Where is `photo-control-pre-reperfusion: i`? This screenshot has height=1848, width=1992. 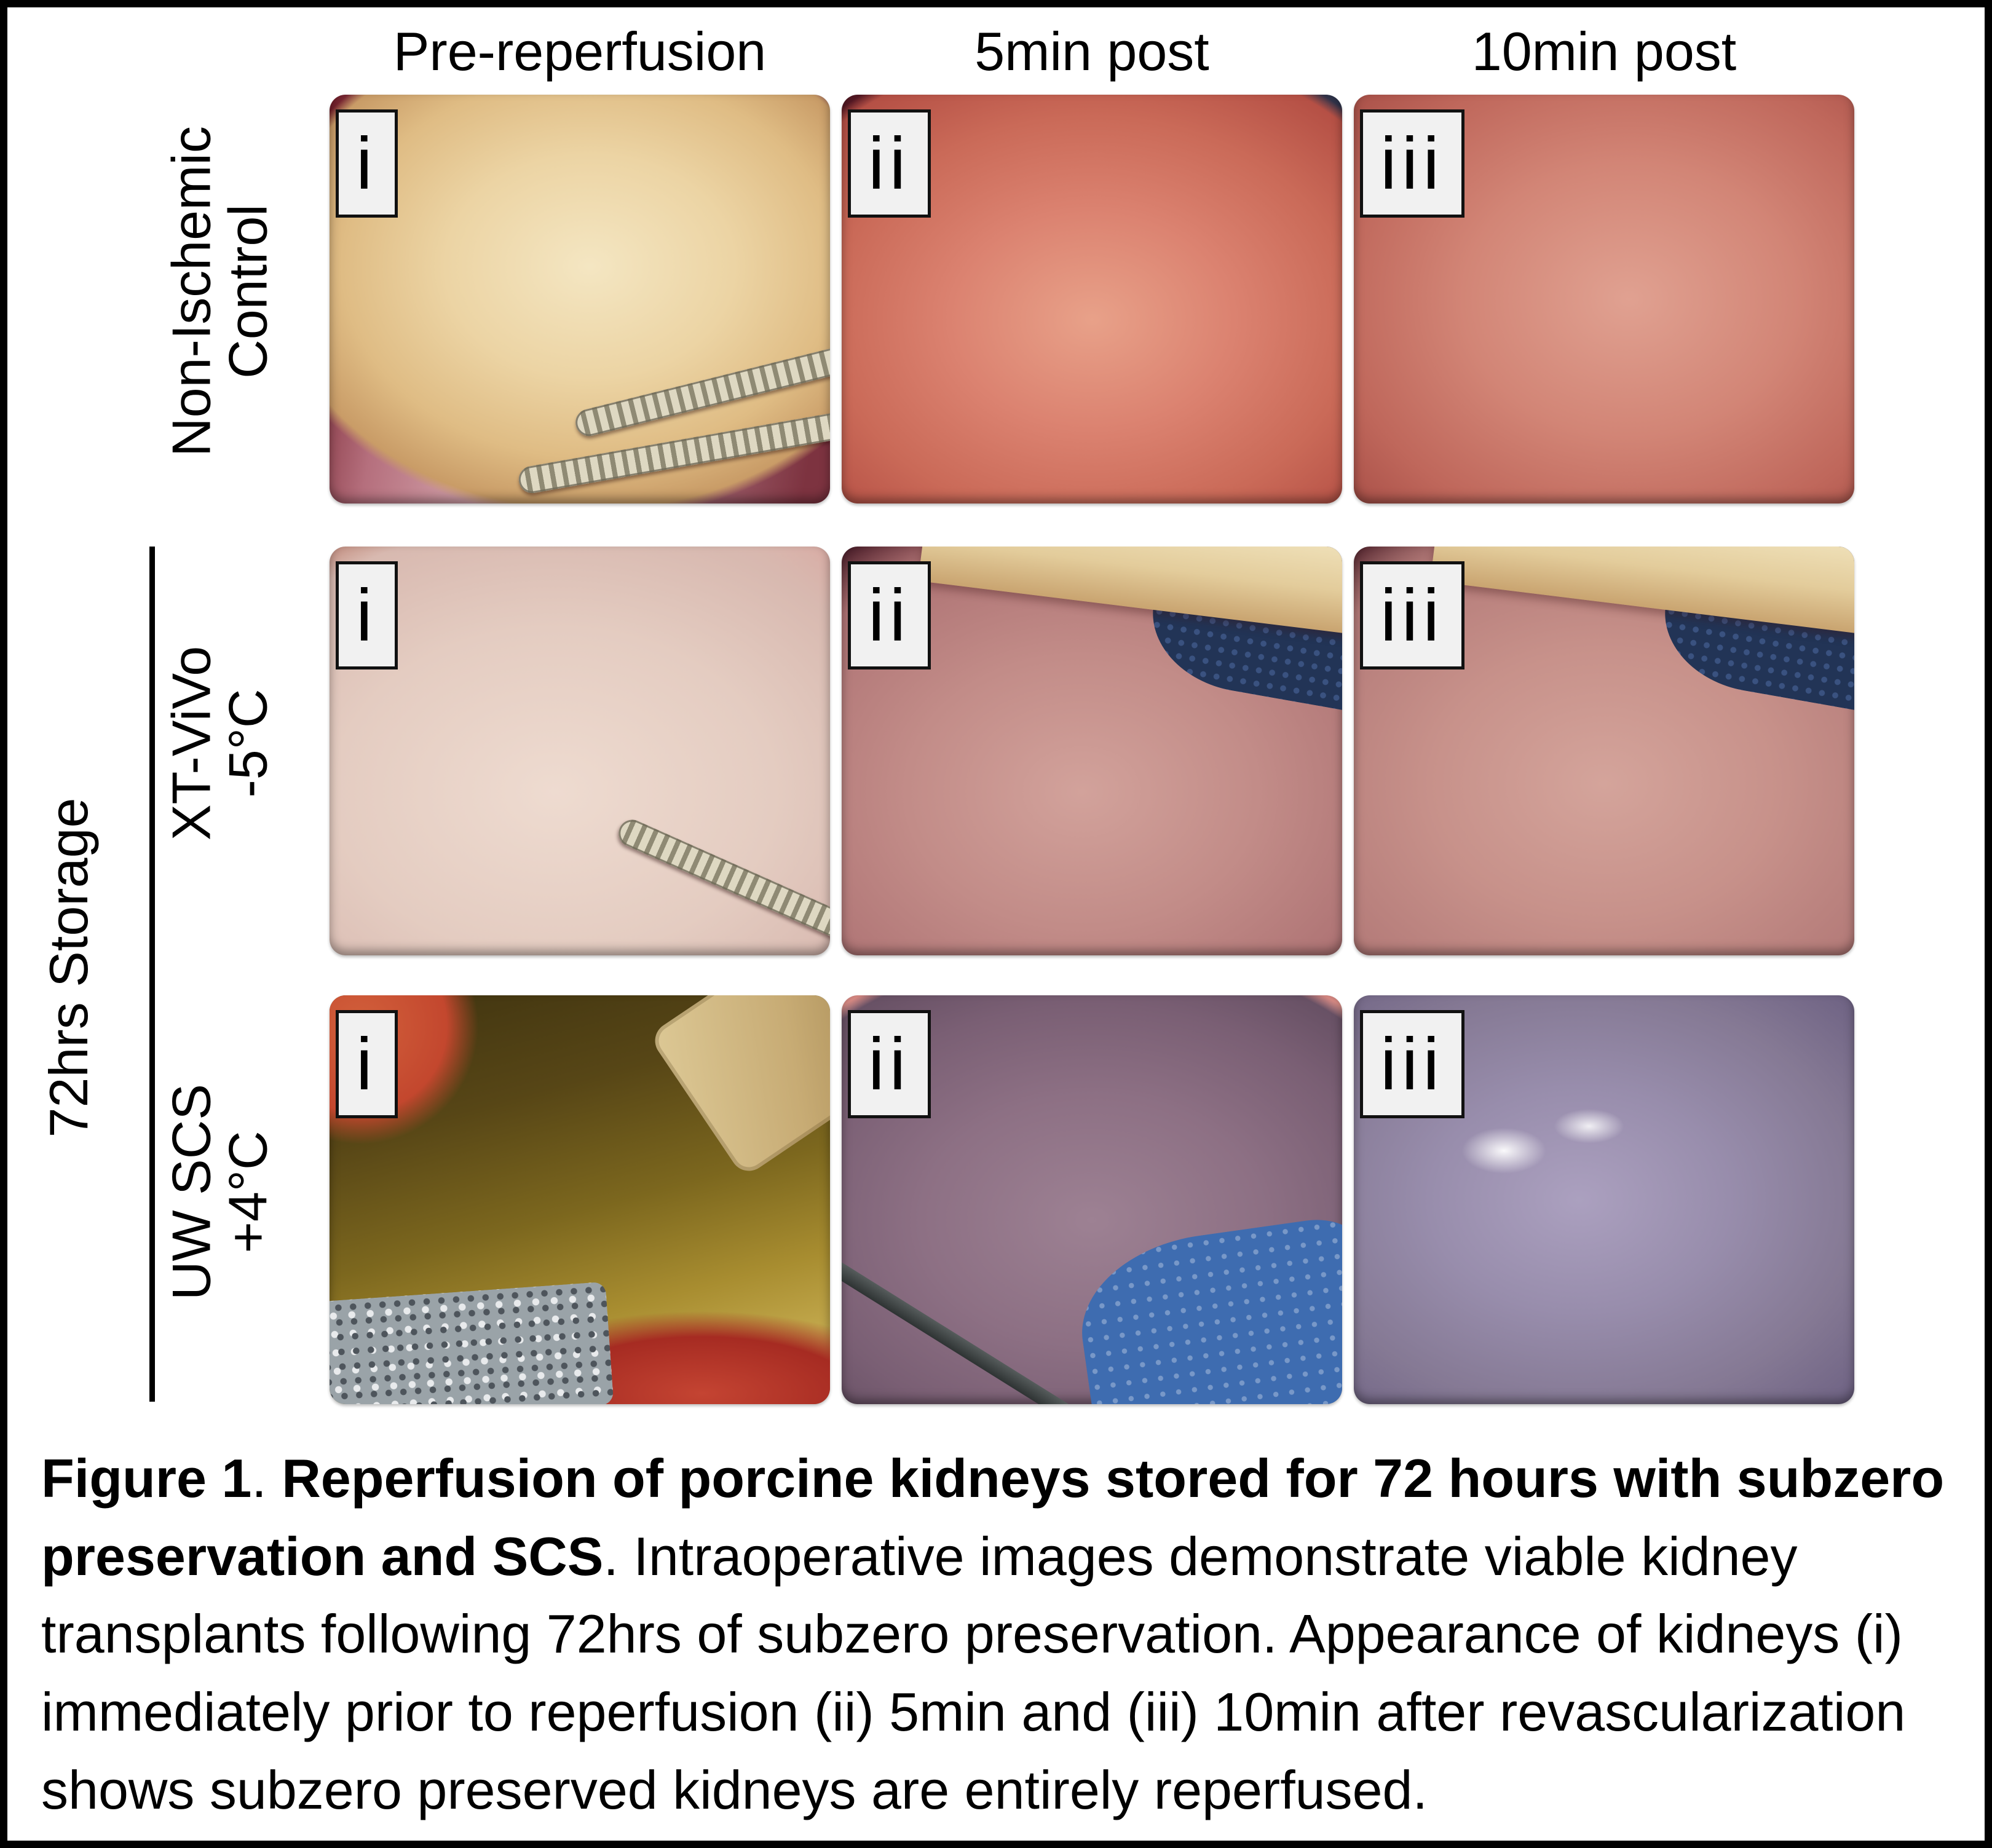
photo-control-pre-reperfusion: i is located at coordinates (580, 299).